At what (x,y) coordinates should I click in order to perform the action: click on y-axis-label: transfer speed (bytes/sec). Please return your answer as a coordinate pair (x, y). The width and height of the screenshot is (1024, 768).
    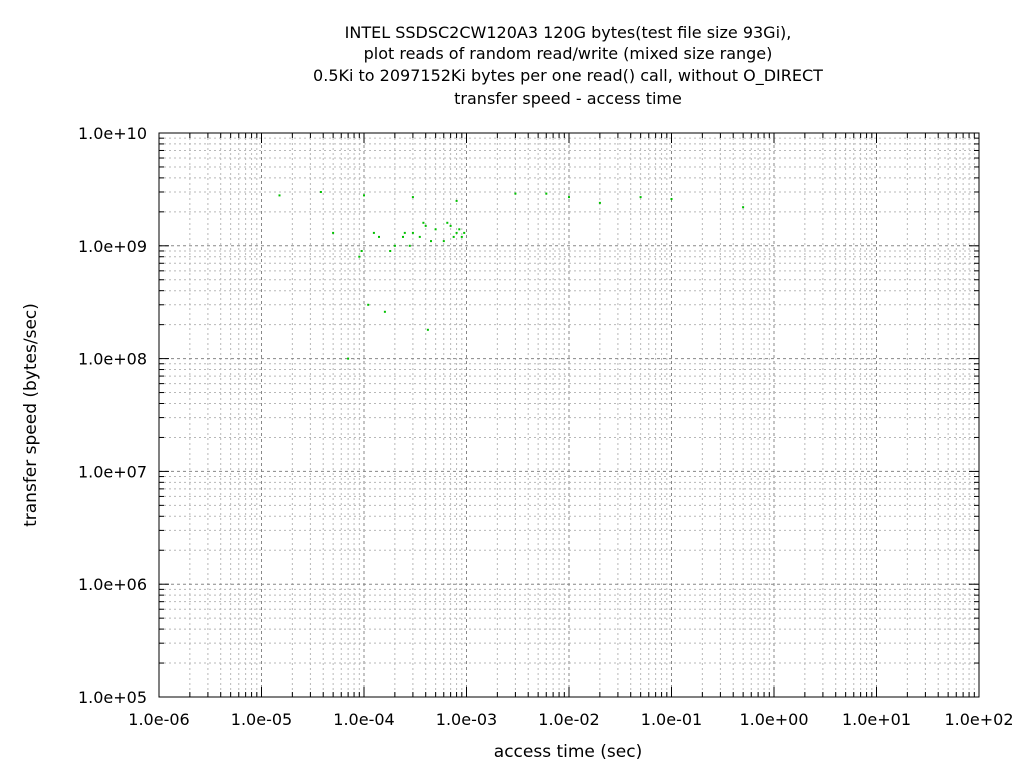
    Looking at the image, I should click on (31, 415).